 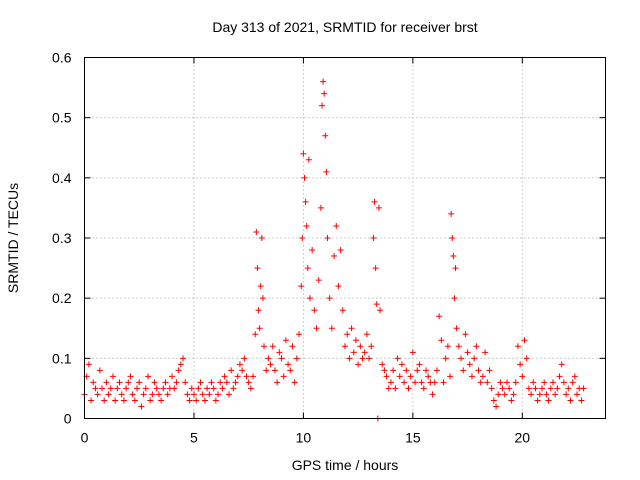 What do you see at coordinates (62, 238) in the screenshot?
I see `y-tick-label: 0.3` at bounding box center [62, 238].